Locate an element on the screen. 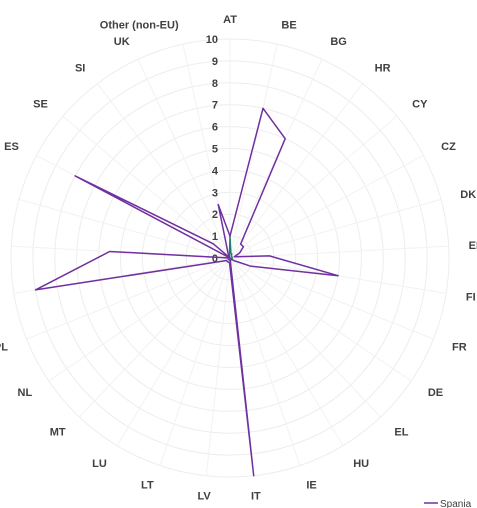 The height and width of the screenshot is (508, 477). category-label: FI is located at coordinates (471, 298).